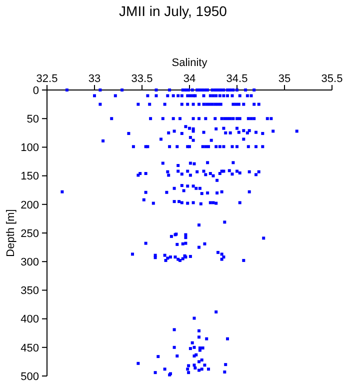  What do you see at coordinates (29, 376) in the screenshot?
I see `y-tick-label: 500` at bounding box center [29, 376].